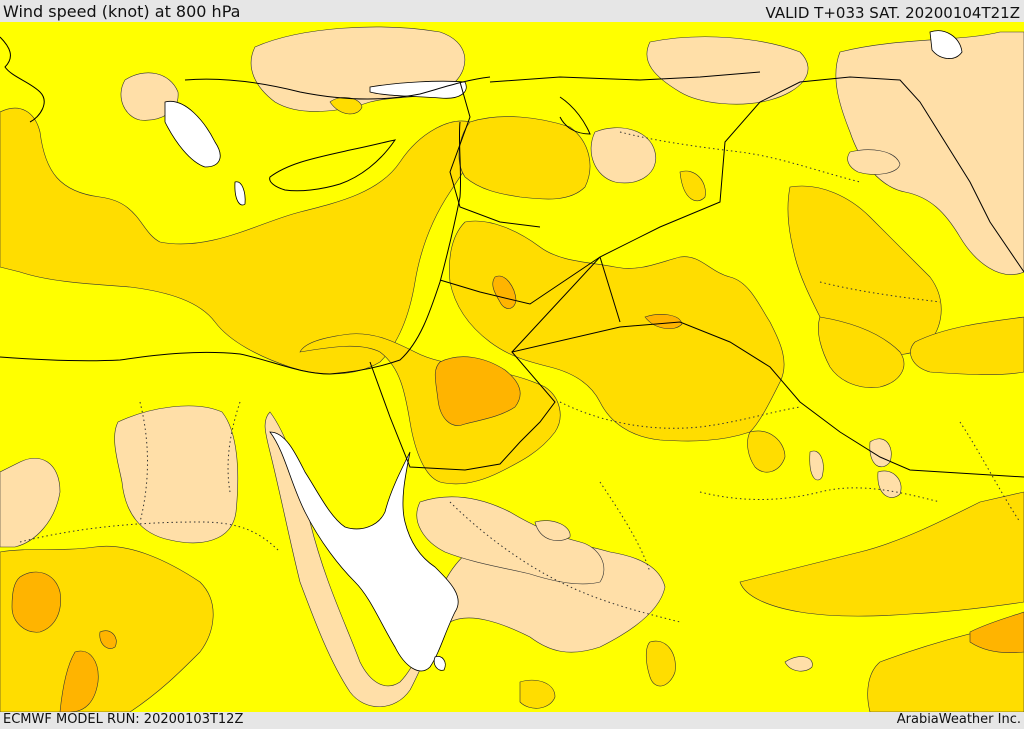  I want to click on credit-label: ArabiaWeather Inc., so click(958, 719).